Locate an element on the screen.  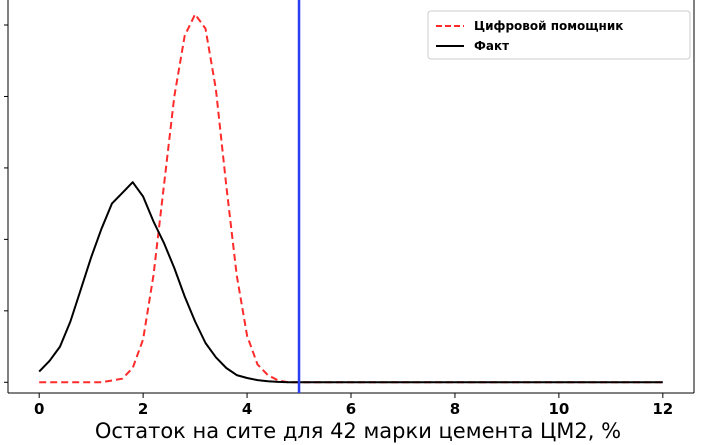
x-tick-label: 2 is located at coordinates (143, 409).